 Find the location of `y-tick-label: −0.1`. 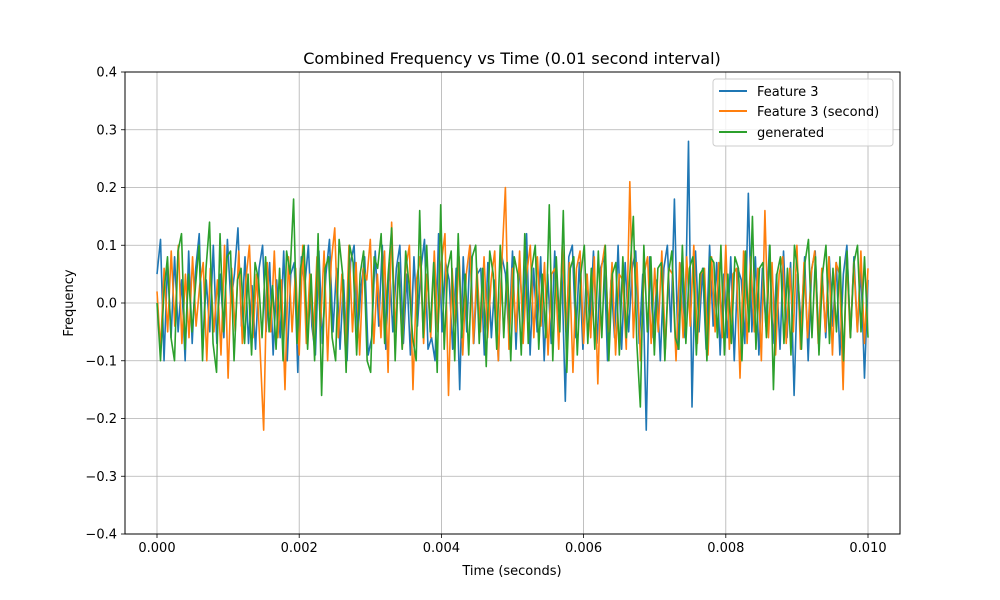

y-tick-label: −0.1 is located at coordinates (101, 361).